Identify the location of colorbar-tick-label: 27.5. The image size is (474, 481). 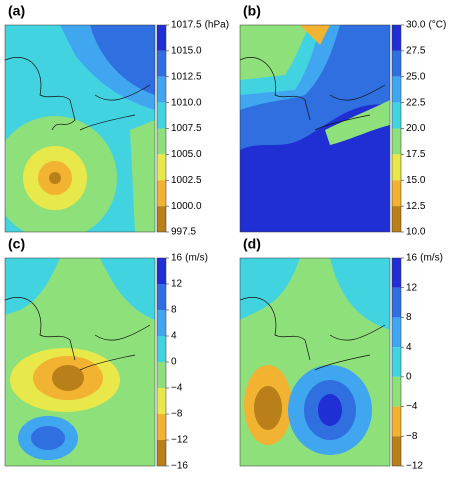
(416, 51).